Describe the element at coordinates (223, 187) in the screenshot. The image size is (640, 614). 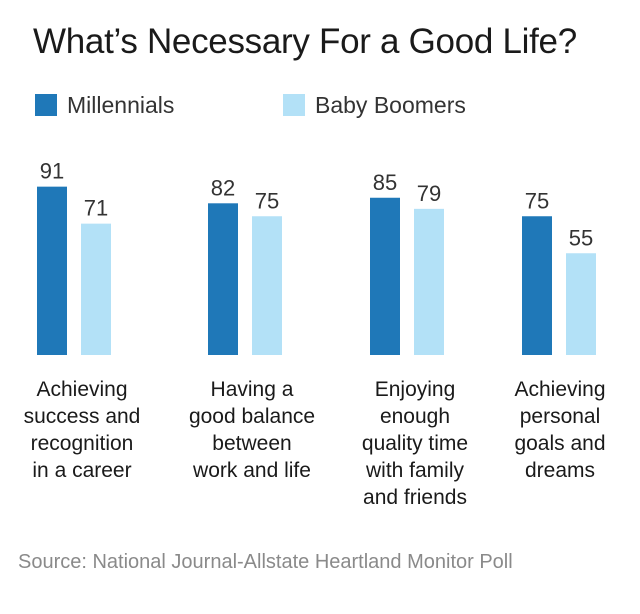
I see `data-label-millennials-2: 82` at that location.